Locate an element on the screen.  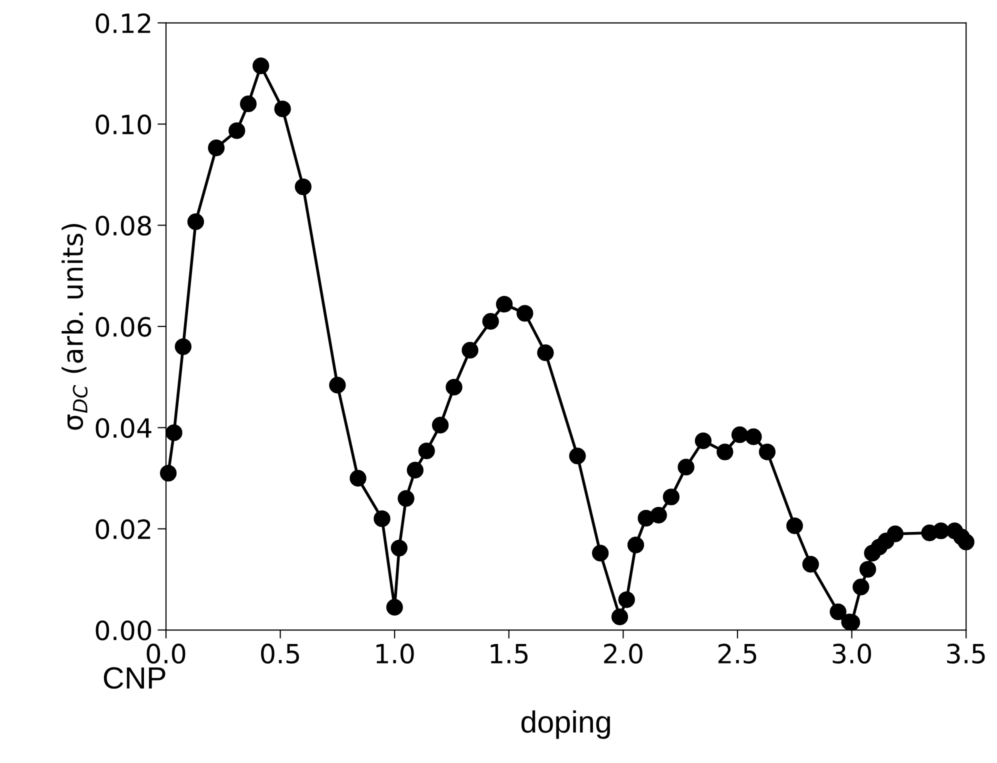
x-tick-label: 3.0 is located at coordinates (852, 654).